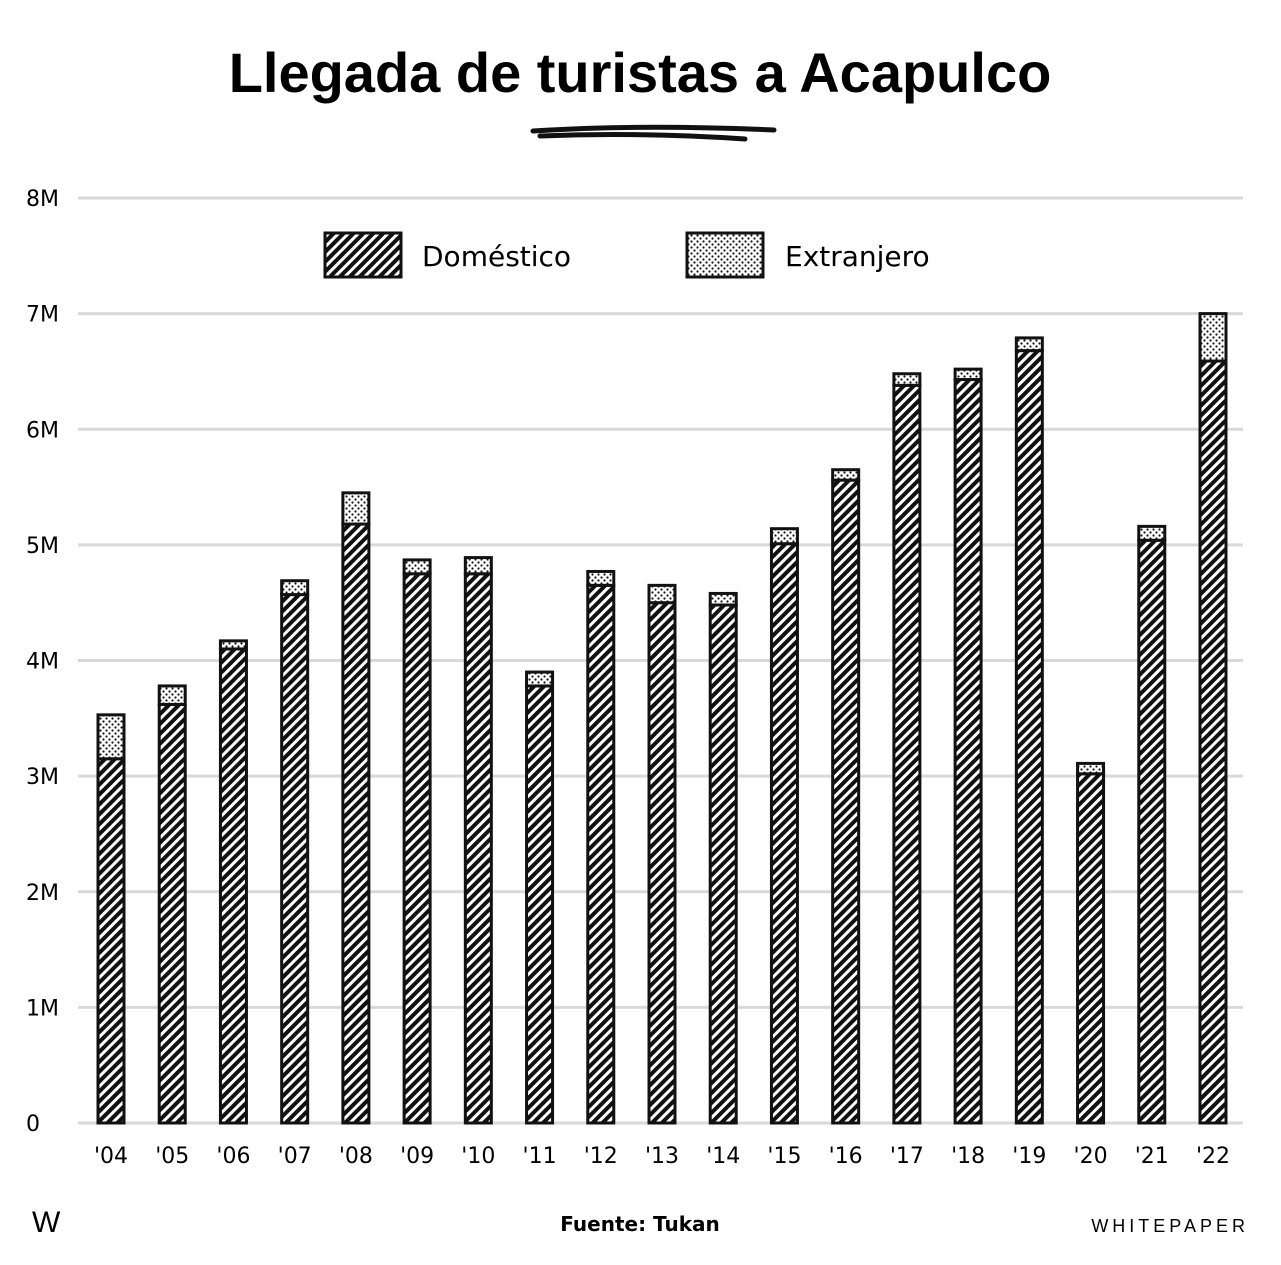 Image resolution: width=1281 pixels, height=1265 pixels. What do you see at coordinates (1213, 1156) in the screenshot?
I see `x-tick-label: '22` at bounding box center [1213, 1156].